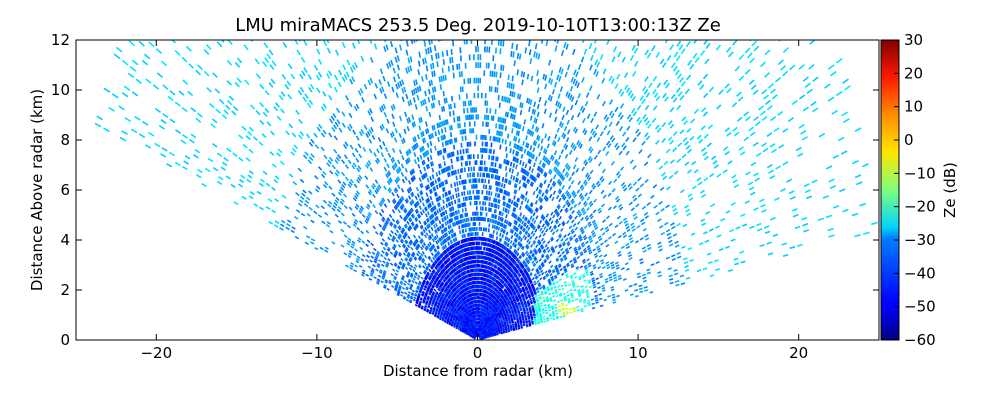 Image resolution: width=1000 pixels, height=400 pixels. Describe the element at coordinates (913, 40) in the screenshot. I see `colorbar-tick-label: 30` at that location.